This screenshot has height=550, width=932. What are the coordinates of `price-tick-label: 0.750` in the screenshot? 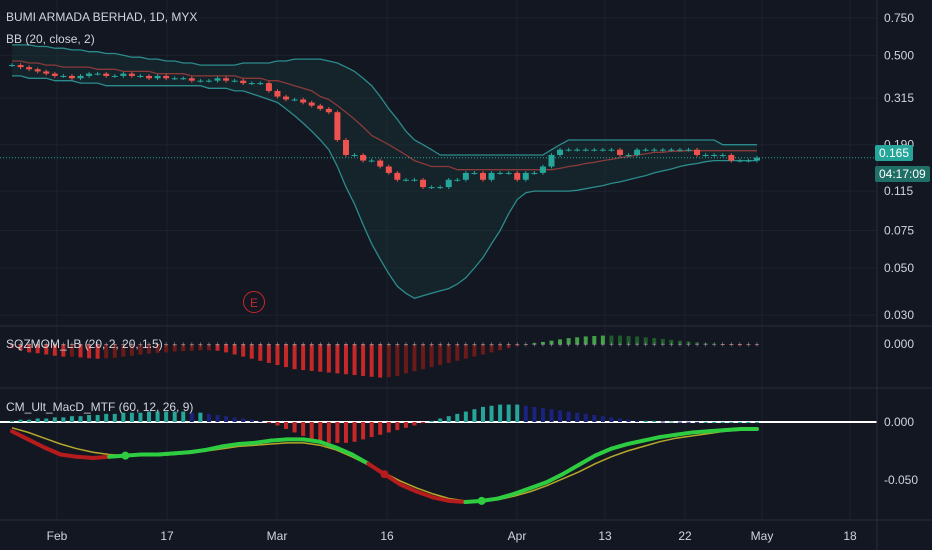 It's located at (899, 18).